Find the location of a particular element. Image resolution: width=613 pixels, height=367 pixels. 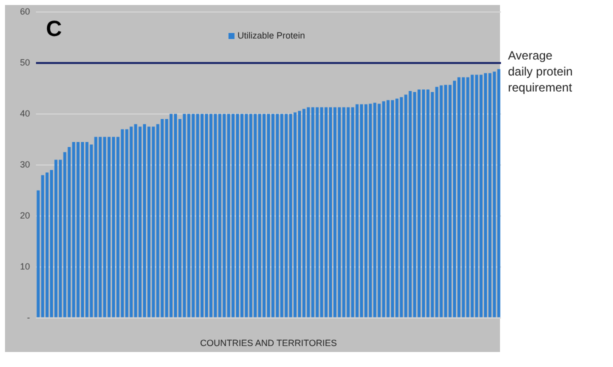

y-tick-label: - is located at coordinates (28, 317).